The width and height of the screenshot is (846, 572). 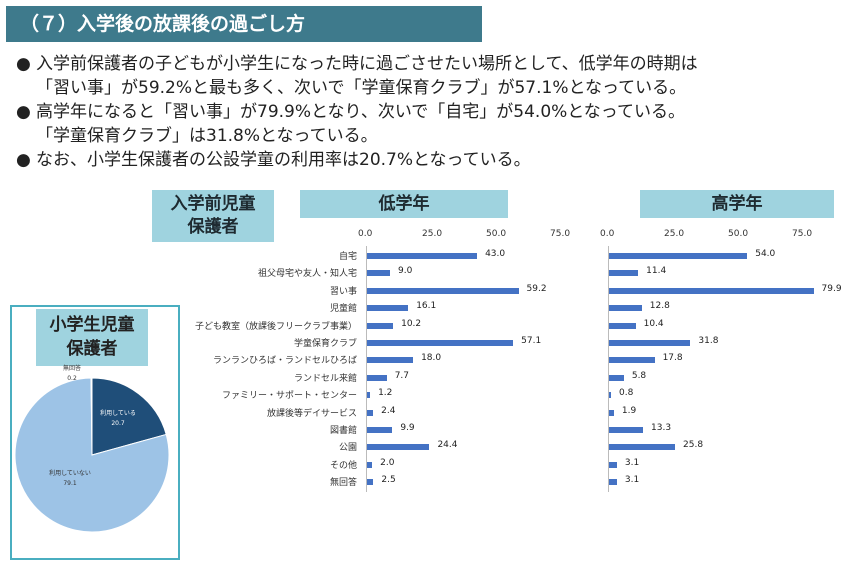 I want to click on bar-value-label: 57.1, so click(x=531, y=341).